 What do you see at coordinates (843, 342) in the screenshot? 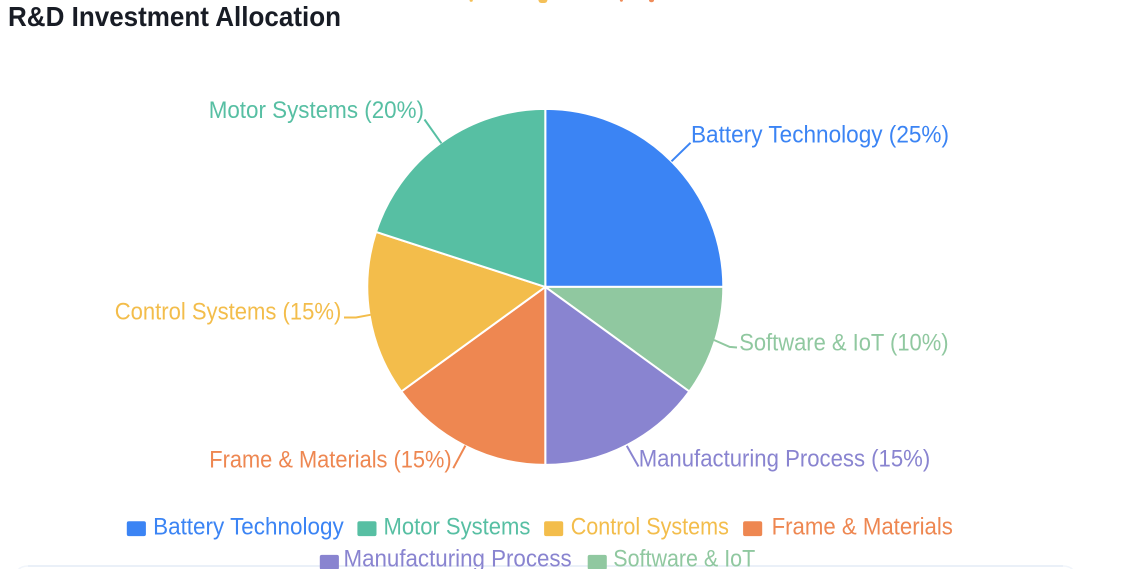
I see `svg-text: Software & IoT (10%)` at bounding box center [843, 342].